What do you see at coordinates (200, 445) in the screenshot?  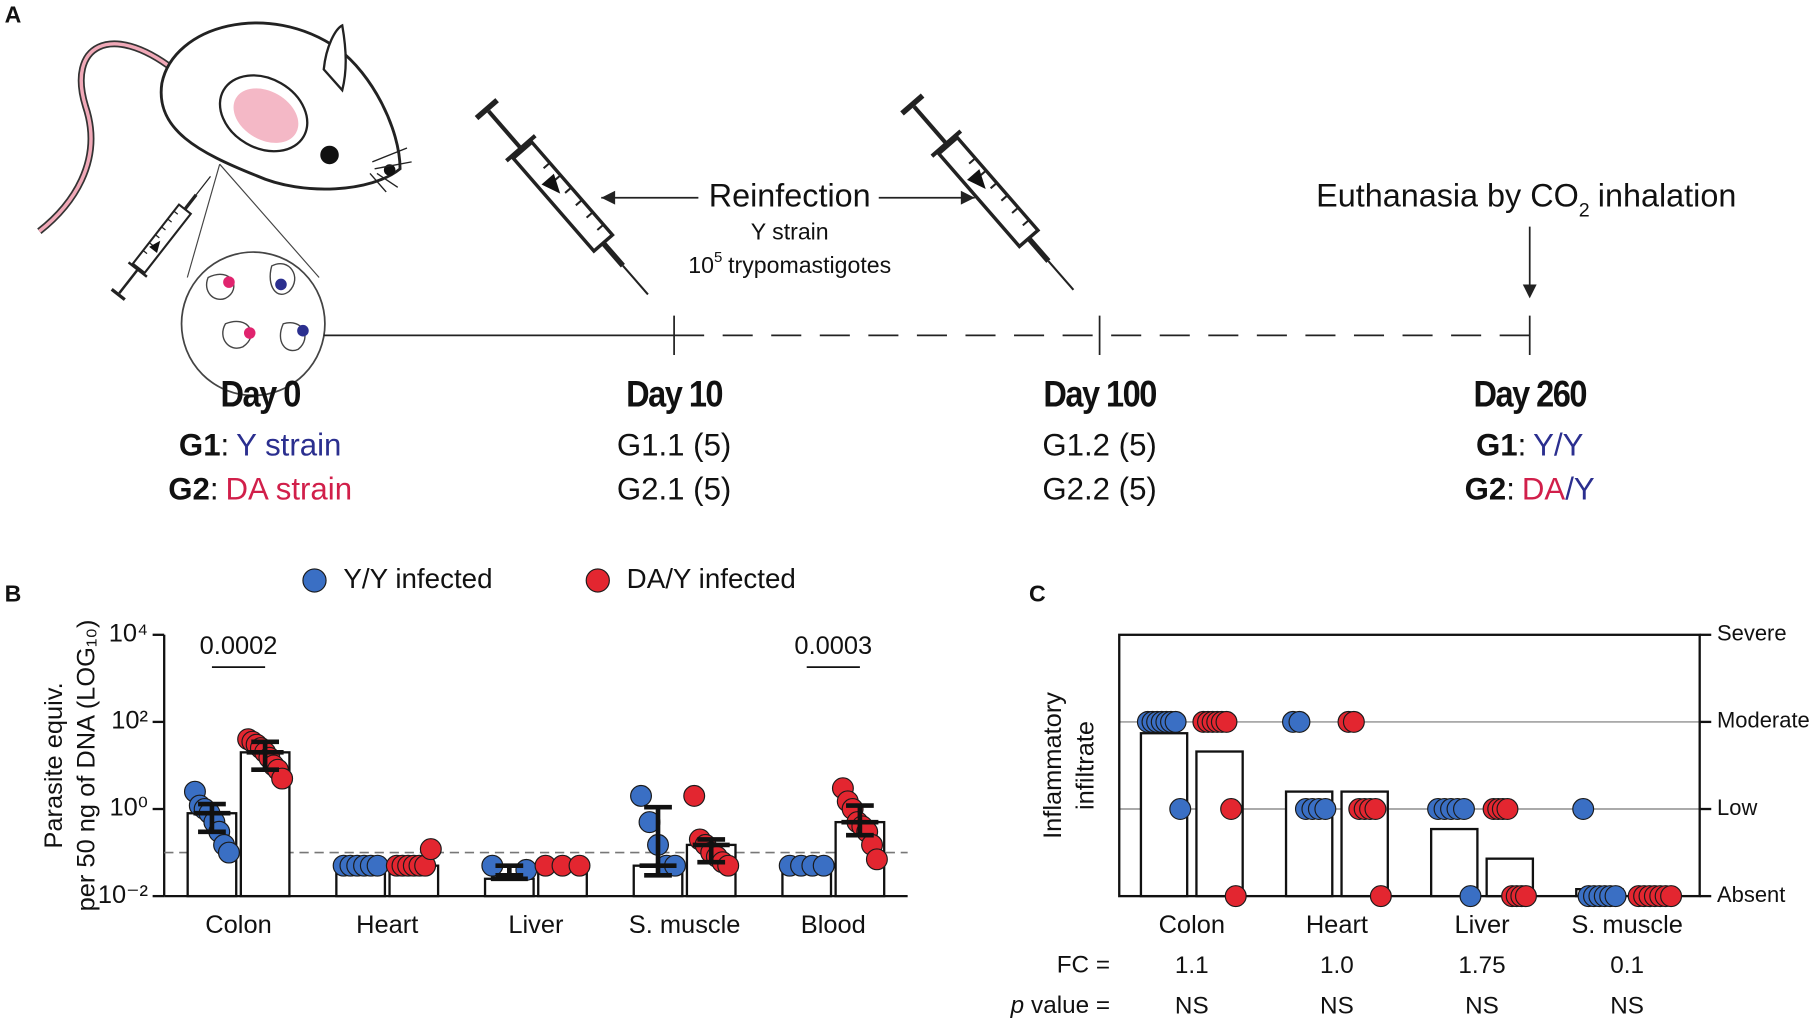 I see `group-segment: G1` at bounding box center [200, 445].